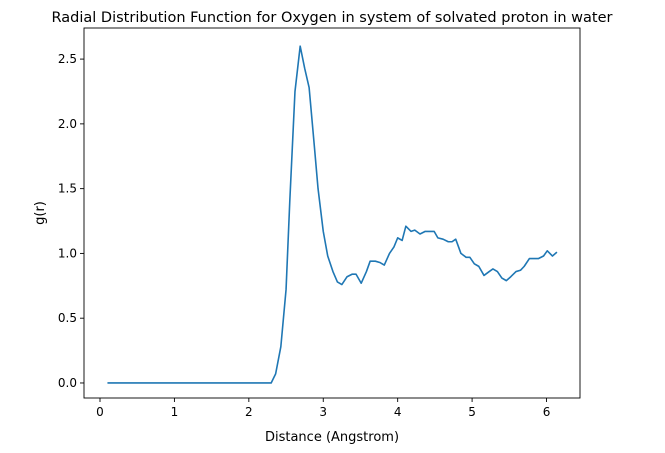 The height and width of the screenshot is (453, 665). Describe the element at coordinates (67, 124) in the screenshot. I see `y-tick-label: 2.0` at that location.